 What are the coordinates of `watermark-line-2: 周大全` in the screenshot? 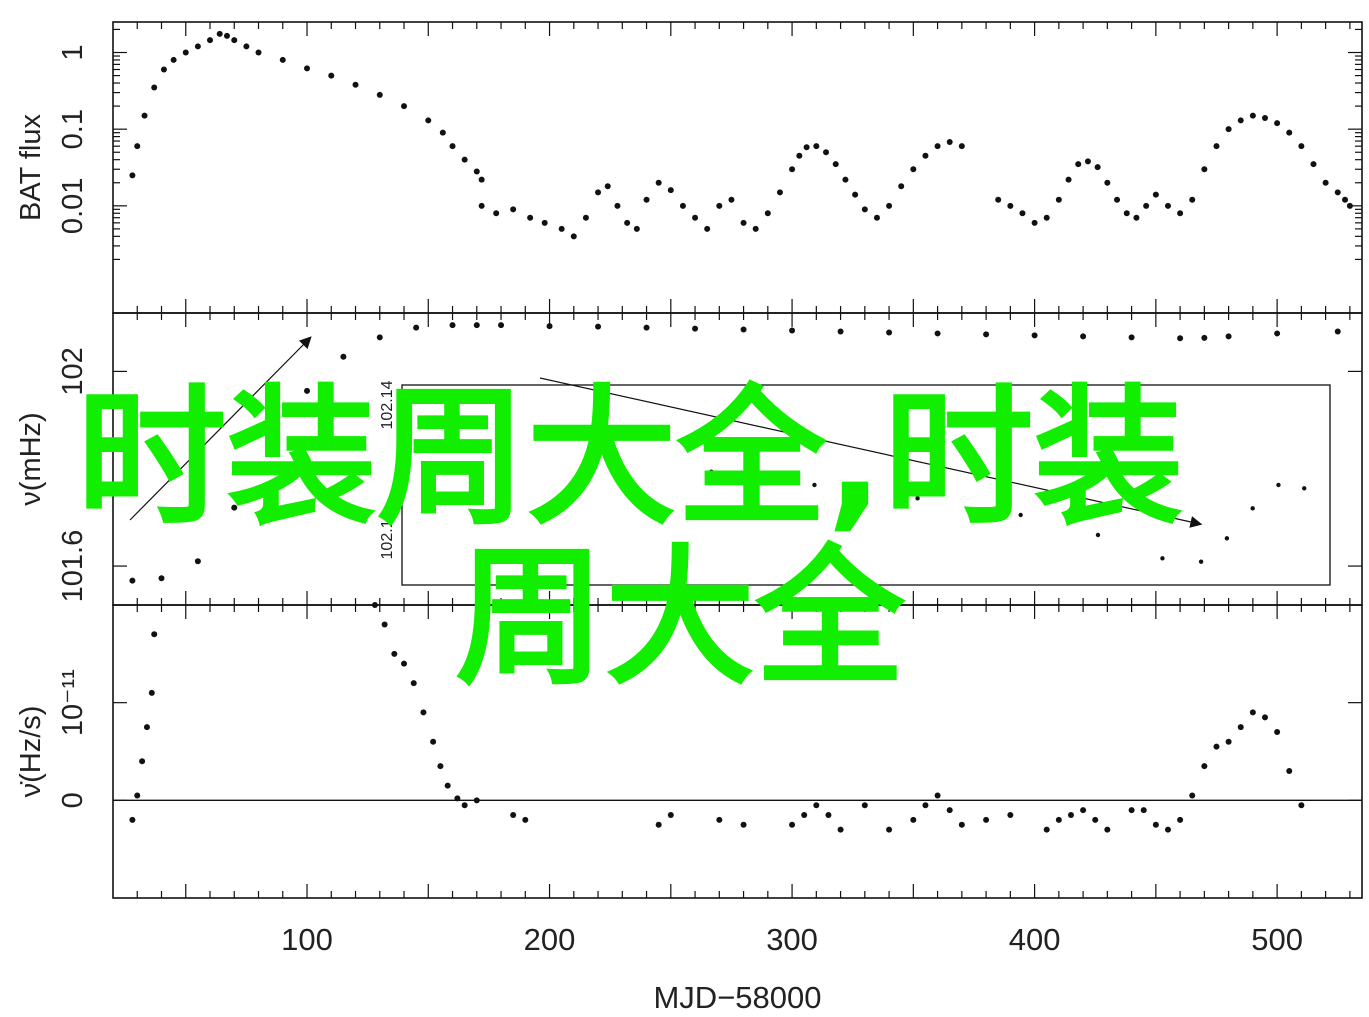 It's located at (680, 619).